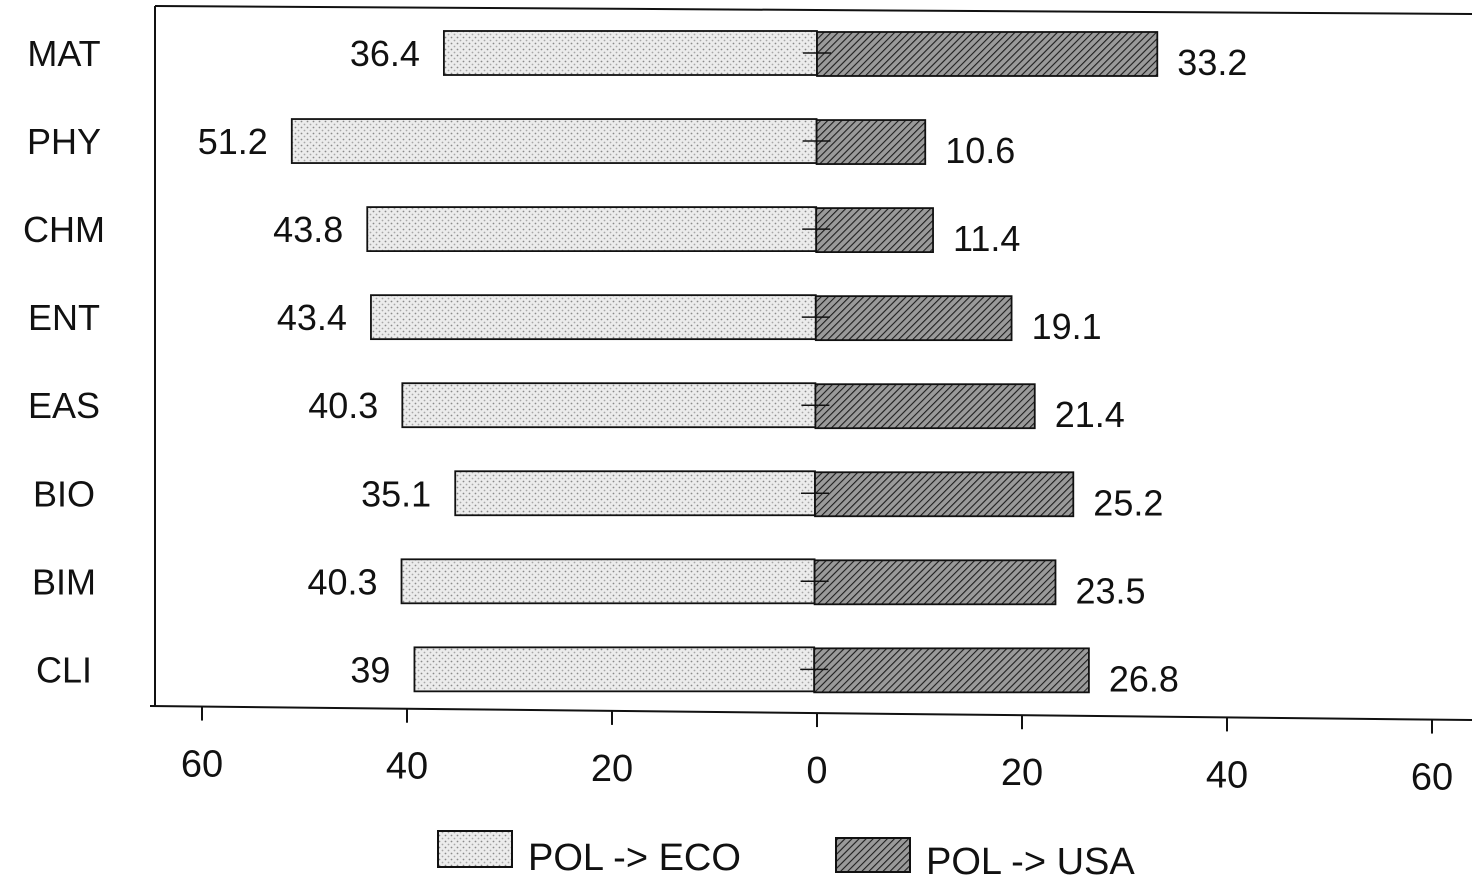 The height and width of the screenshot is (879, 1472). Describe the element at coordinates (630, 53) in the screenshot. I see `bar-eco-mat` at that location.